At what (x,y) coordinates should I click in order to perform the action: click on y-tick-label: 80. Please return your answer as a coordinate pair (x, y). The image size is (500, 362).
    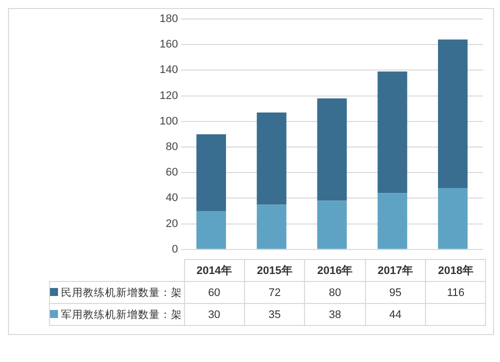
    Looking at the image, I should click on (172, 147).